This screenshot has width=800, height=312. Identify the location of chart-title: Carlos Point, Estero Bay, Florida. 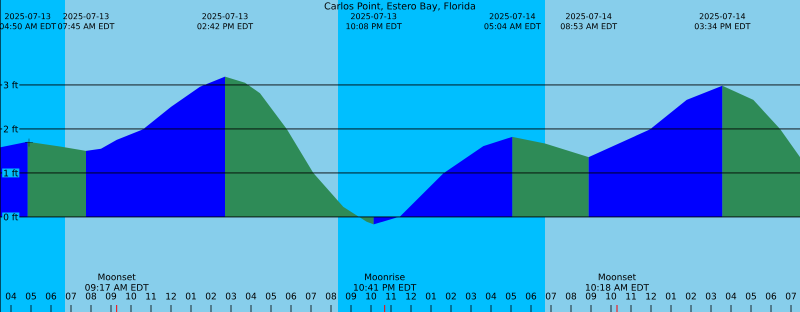
(400, 7).